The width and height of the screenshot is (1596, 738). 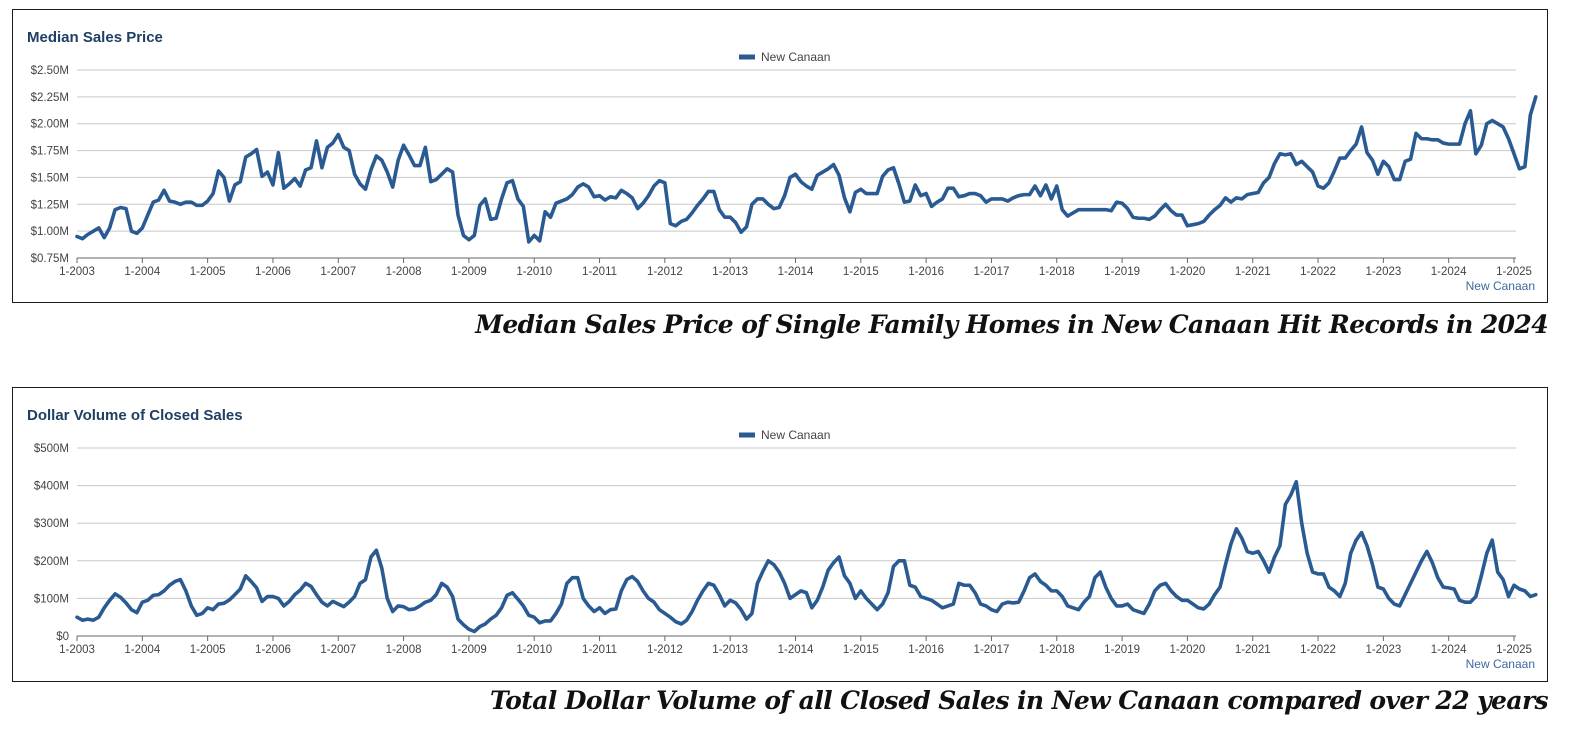 What do you see at coordinates (273, 272) in the screenshot?
I see `median-price-x-tick-label: 1-2006` at bounding box center [273, 272].